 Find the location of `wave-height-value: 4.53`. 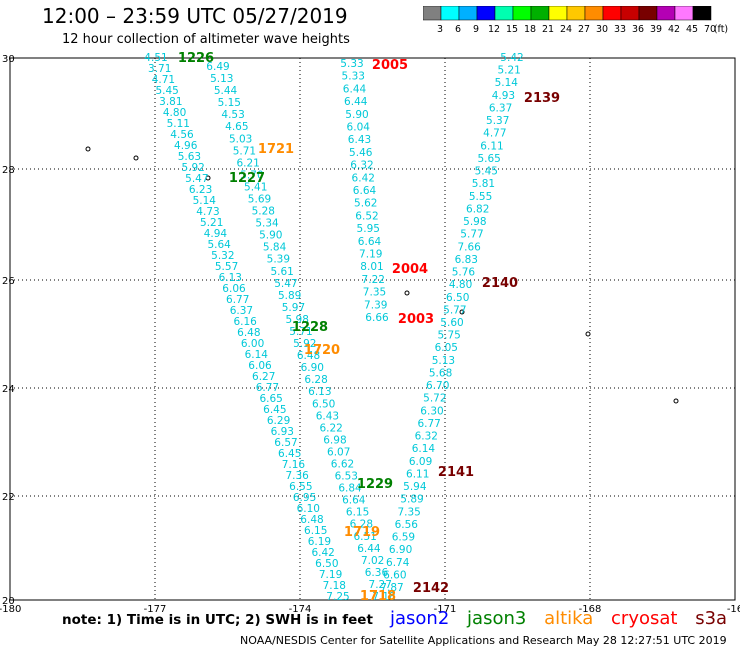

wave-height-value: 4.53 is located at coordinates (232, 115).